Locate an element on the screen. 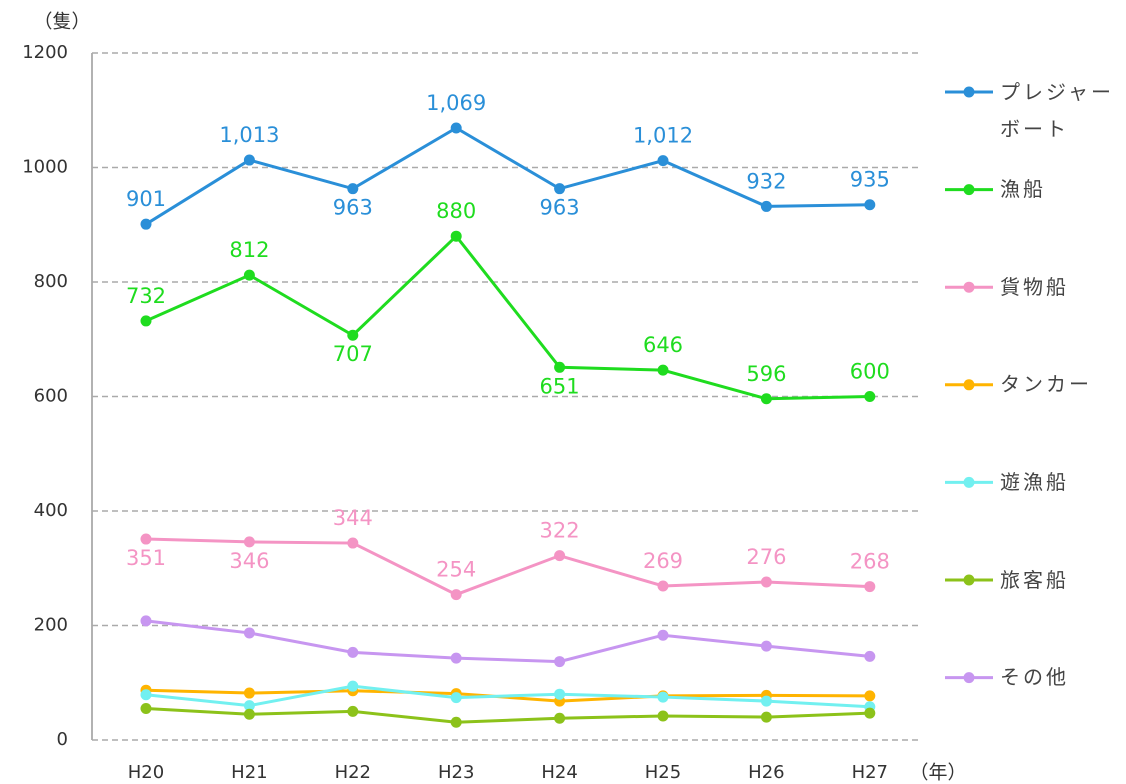 This screenshot has height=784, width=1126. data-label: 254 is located at coordinates (456, 570).